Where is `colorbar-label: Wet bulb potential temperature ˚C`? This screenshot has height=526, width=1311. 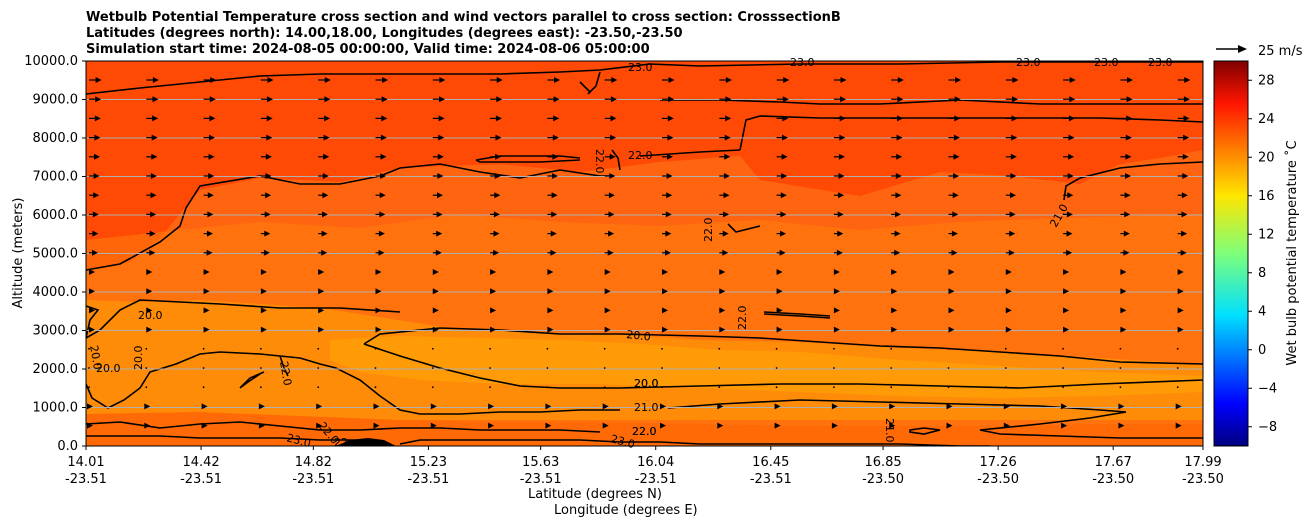
colorbar-label: Wet bulb potential temperature ˚C is located at coordinates (1292, 252).